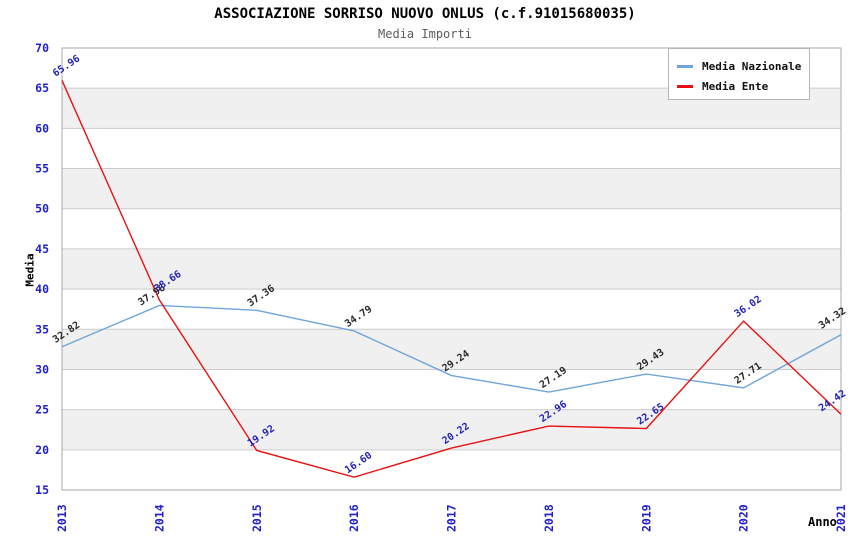 The width and height of the screenshot is (850, 550). Describe the element at coordinates (62, 518) in the screenshot. I see `x-tick-label: 2013` at that location.